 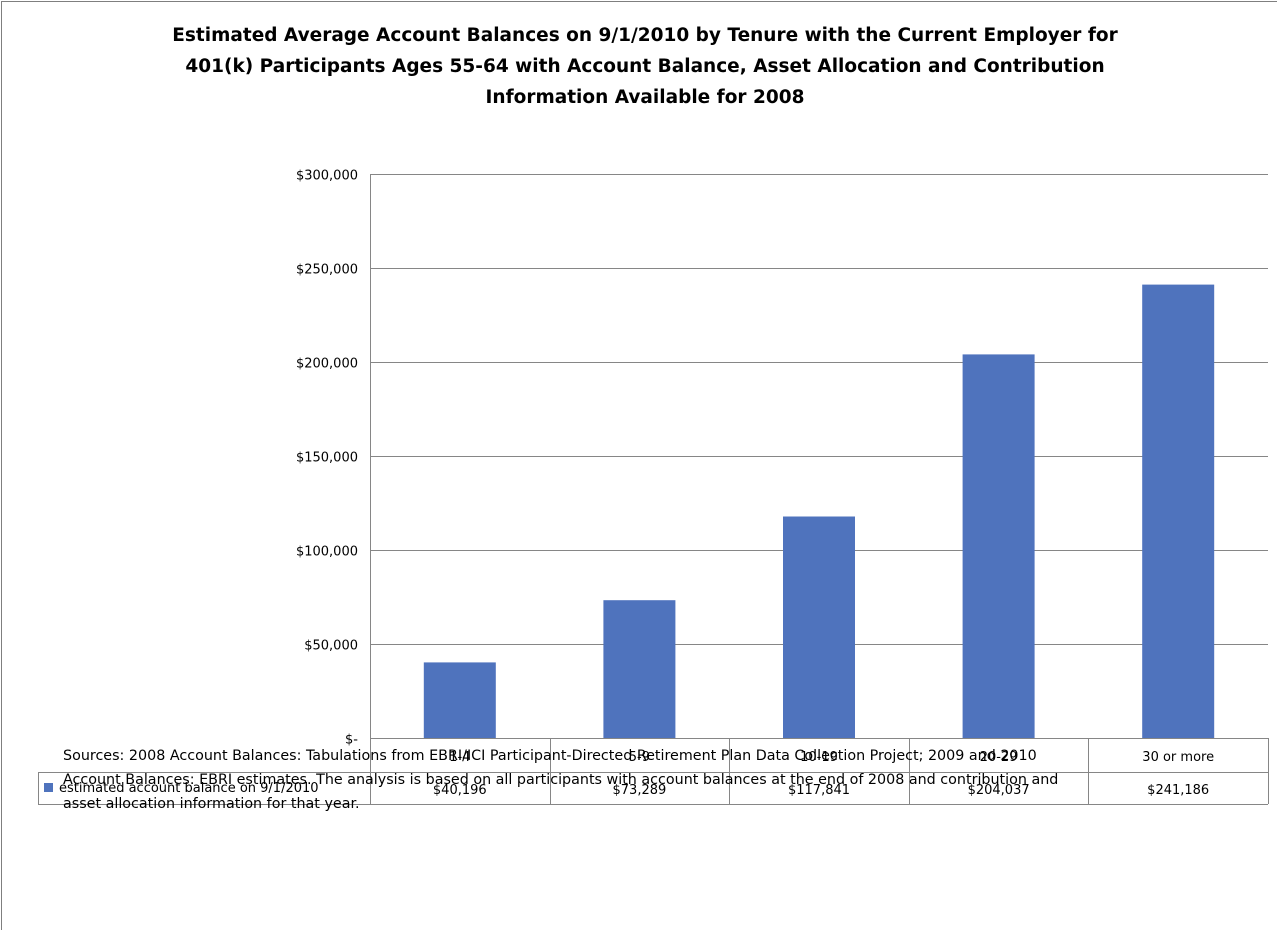 What do you see at coordinates (327, 176) in the screenshot?
I see `y-tick-label: $300,000` at bounding box center [327, 176].